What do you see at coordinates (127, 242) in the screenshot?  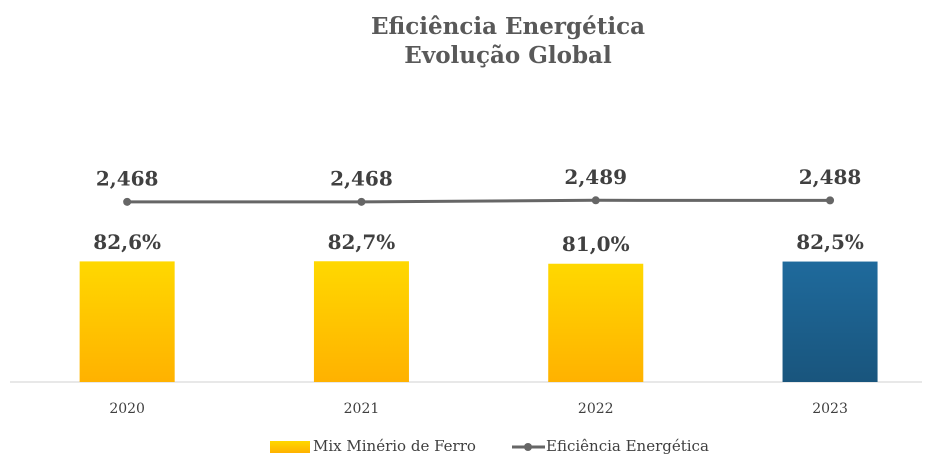 I see `bar-value-label: 82,6%` at bounding box center [127, 242].